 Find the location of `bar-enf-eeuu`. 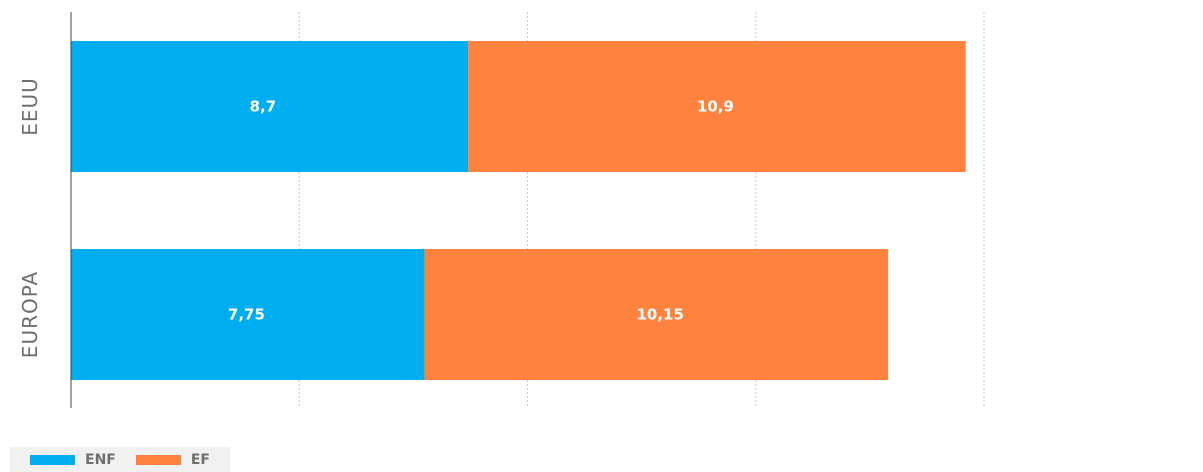

bar-enf-eeuu is located at coordinates (270, 106).